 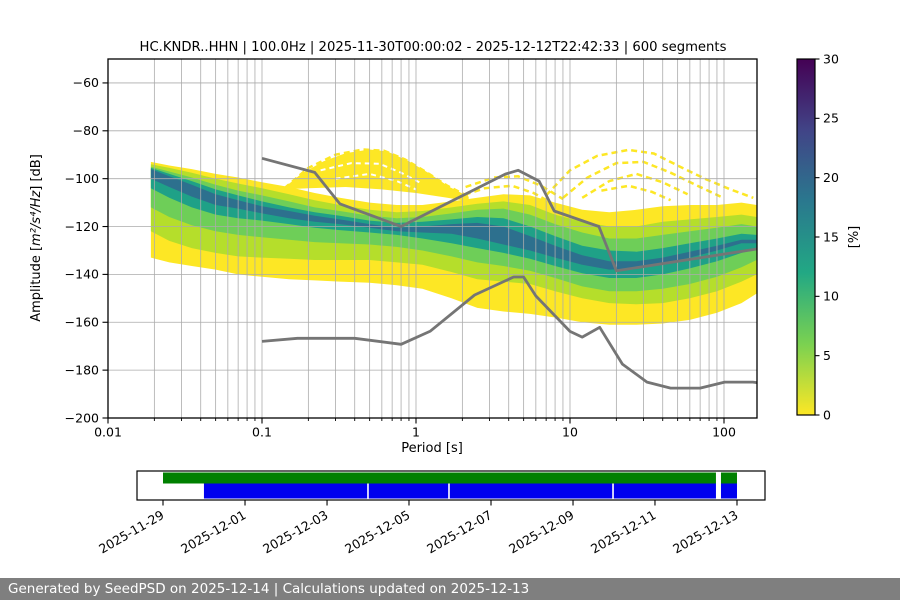 What do you see at coordinates (82, 369) in the screenshot?
I see `y-tick-label: −180` at bounding box center [82, 369].